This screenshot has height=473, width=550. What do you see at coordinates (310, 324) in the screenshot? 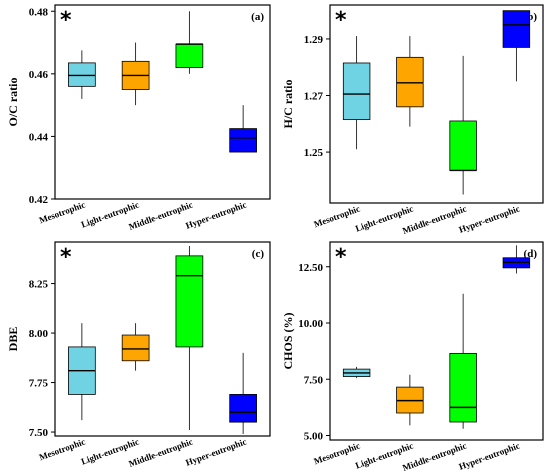
I see `y-tick-label: 10.00` at bounding box center [310, 324].